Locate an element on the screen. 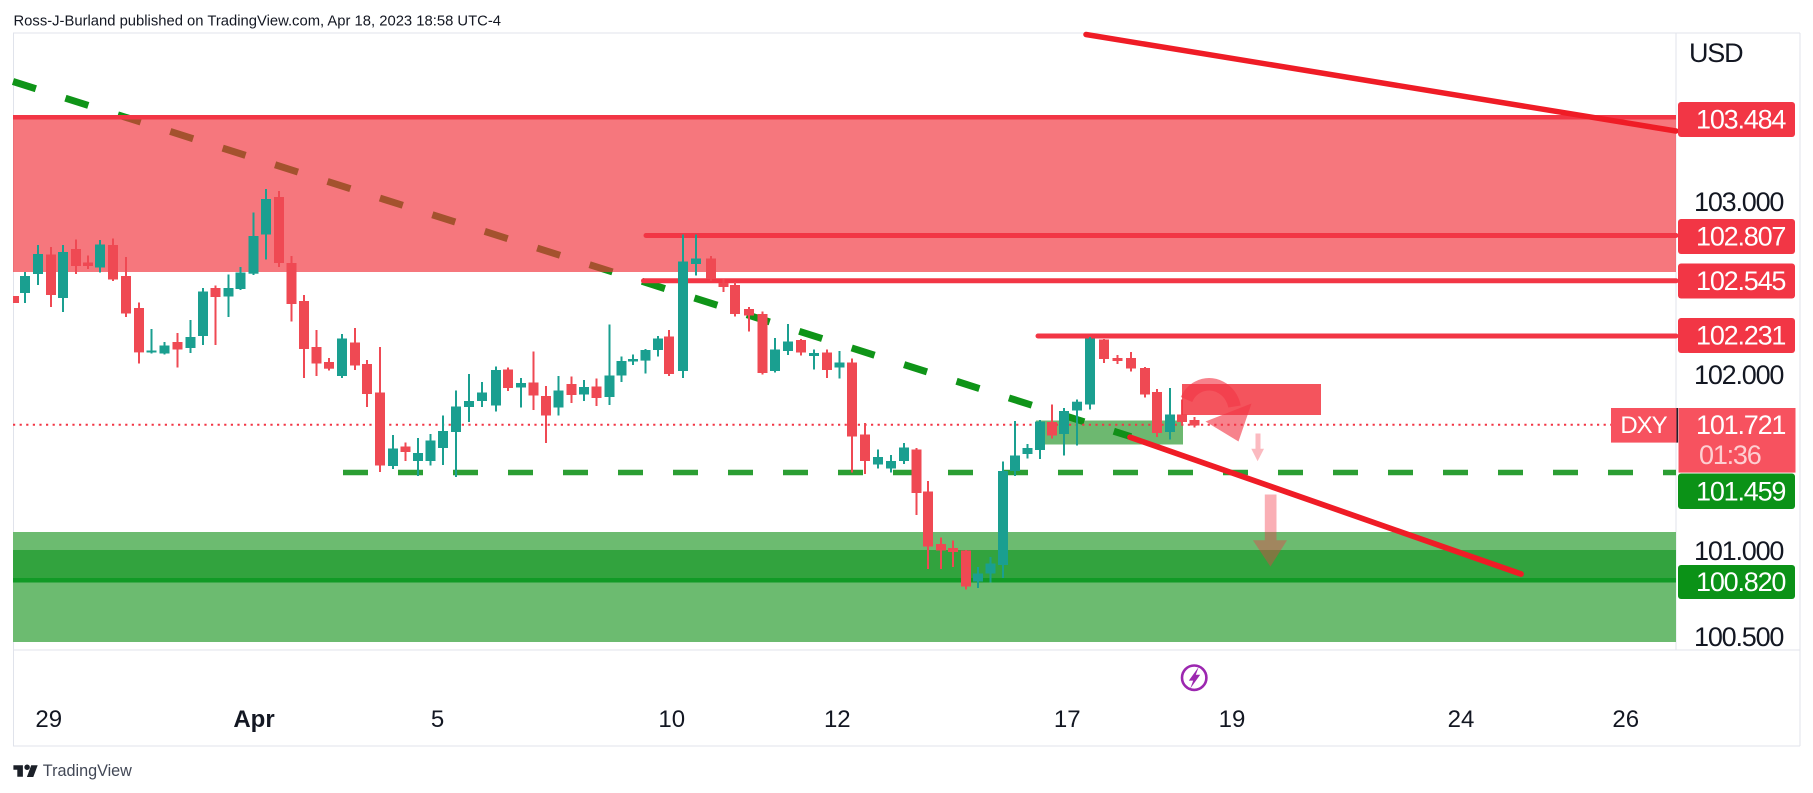 Image resolution: width=1813 pixels, height=793 pixels. svg-text: 19 is located at coordinates (1232, 719).